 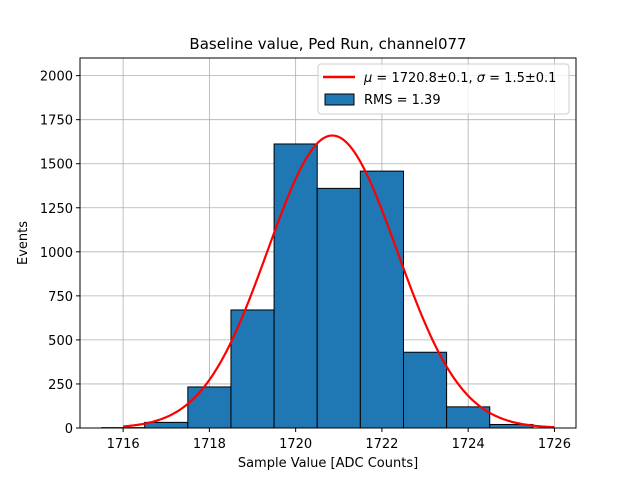 What do you see at coordinates (481, 78) in the screenshot?
I see `legend-fit-label-part: σ` at bounding box center [481, 78].